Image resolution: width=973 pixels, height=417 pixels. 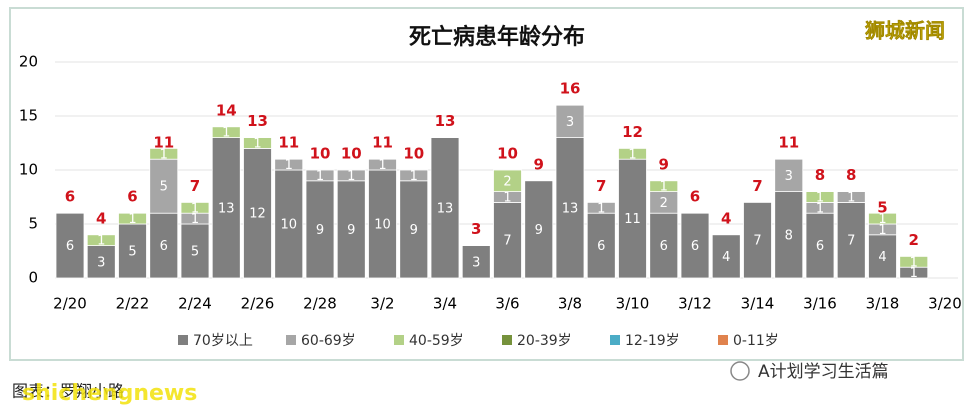 What do you see at coordinates (195, 304) in the screenshot?
I see `x-tick-label: 2/24` at bounding box center [195, 304].